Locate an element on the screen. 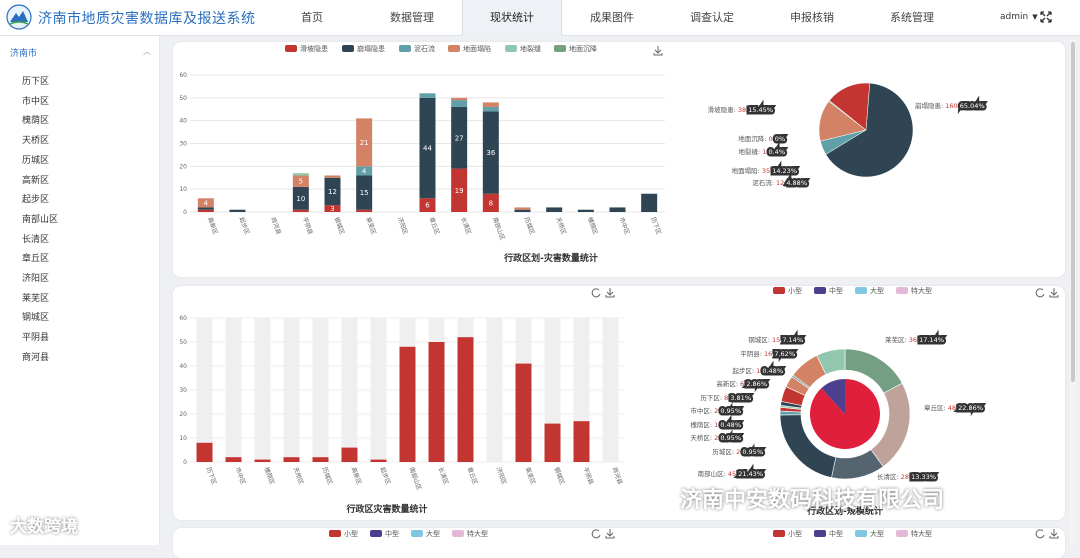 The width and height of the screenshot is (1080, 558). chart3-xtick-14: 商河县 is located at coordinates (618, 476).